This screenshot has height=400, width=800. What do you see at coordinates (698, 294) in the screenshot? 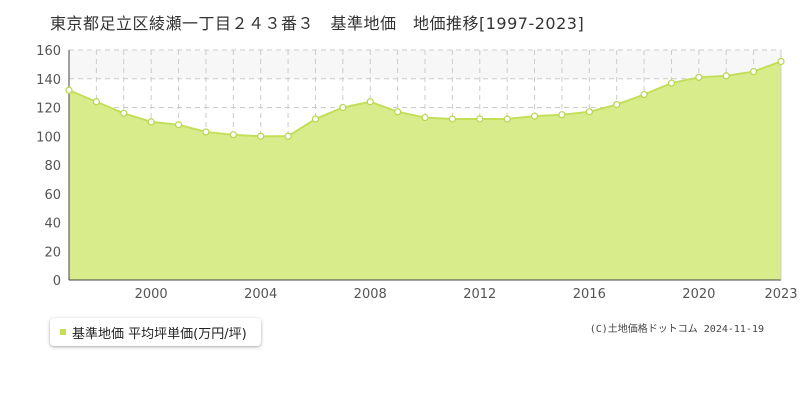
I see `x-tick-label: 2020` at bounding box center [698, 294].